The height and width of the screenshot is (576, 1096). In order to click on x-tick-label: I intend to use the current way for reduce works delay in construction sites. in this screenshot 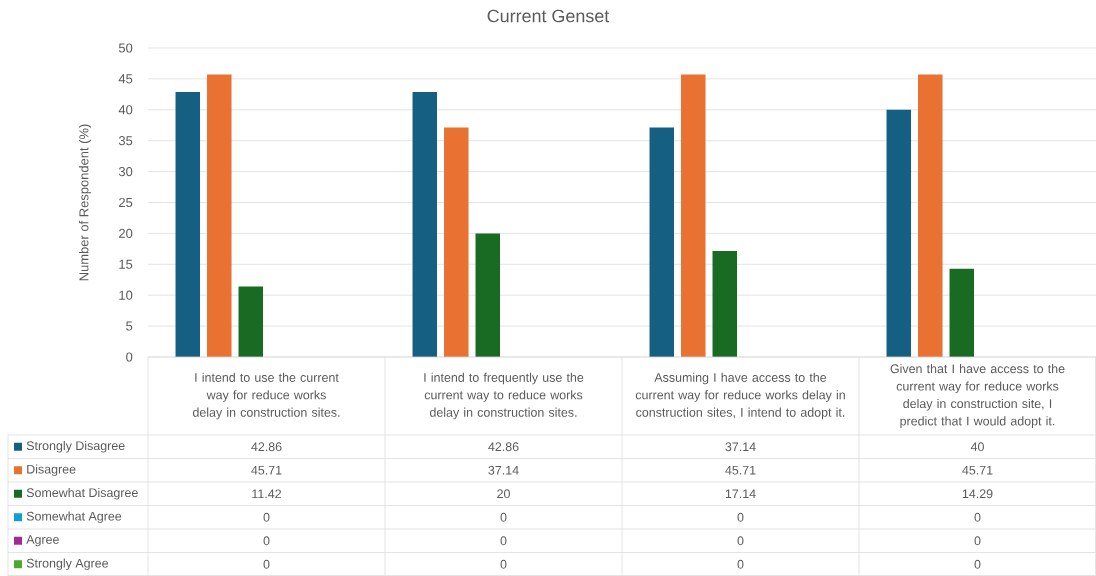, I will do `click(266, 396)`.